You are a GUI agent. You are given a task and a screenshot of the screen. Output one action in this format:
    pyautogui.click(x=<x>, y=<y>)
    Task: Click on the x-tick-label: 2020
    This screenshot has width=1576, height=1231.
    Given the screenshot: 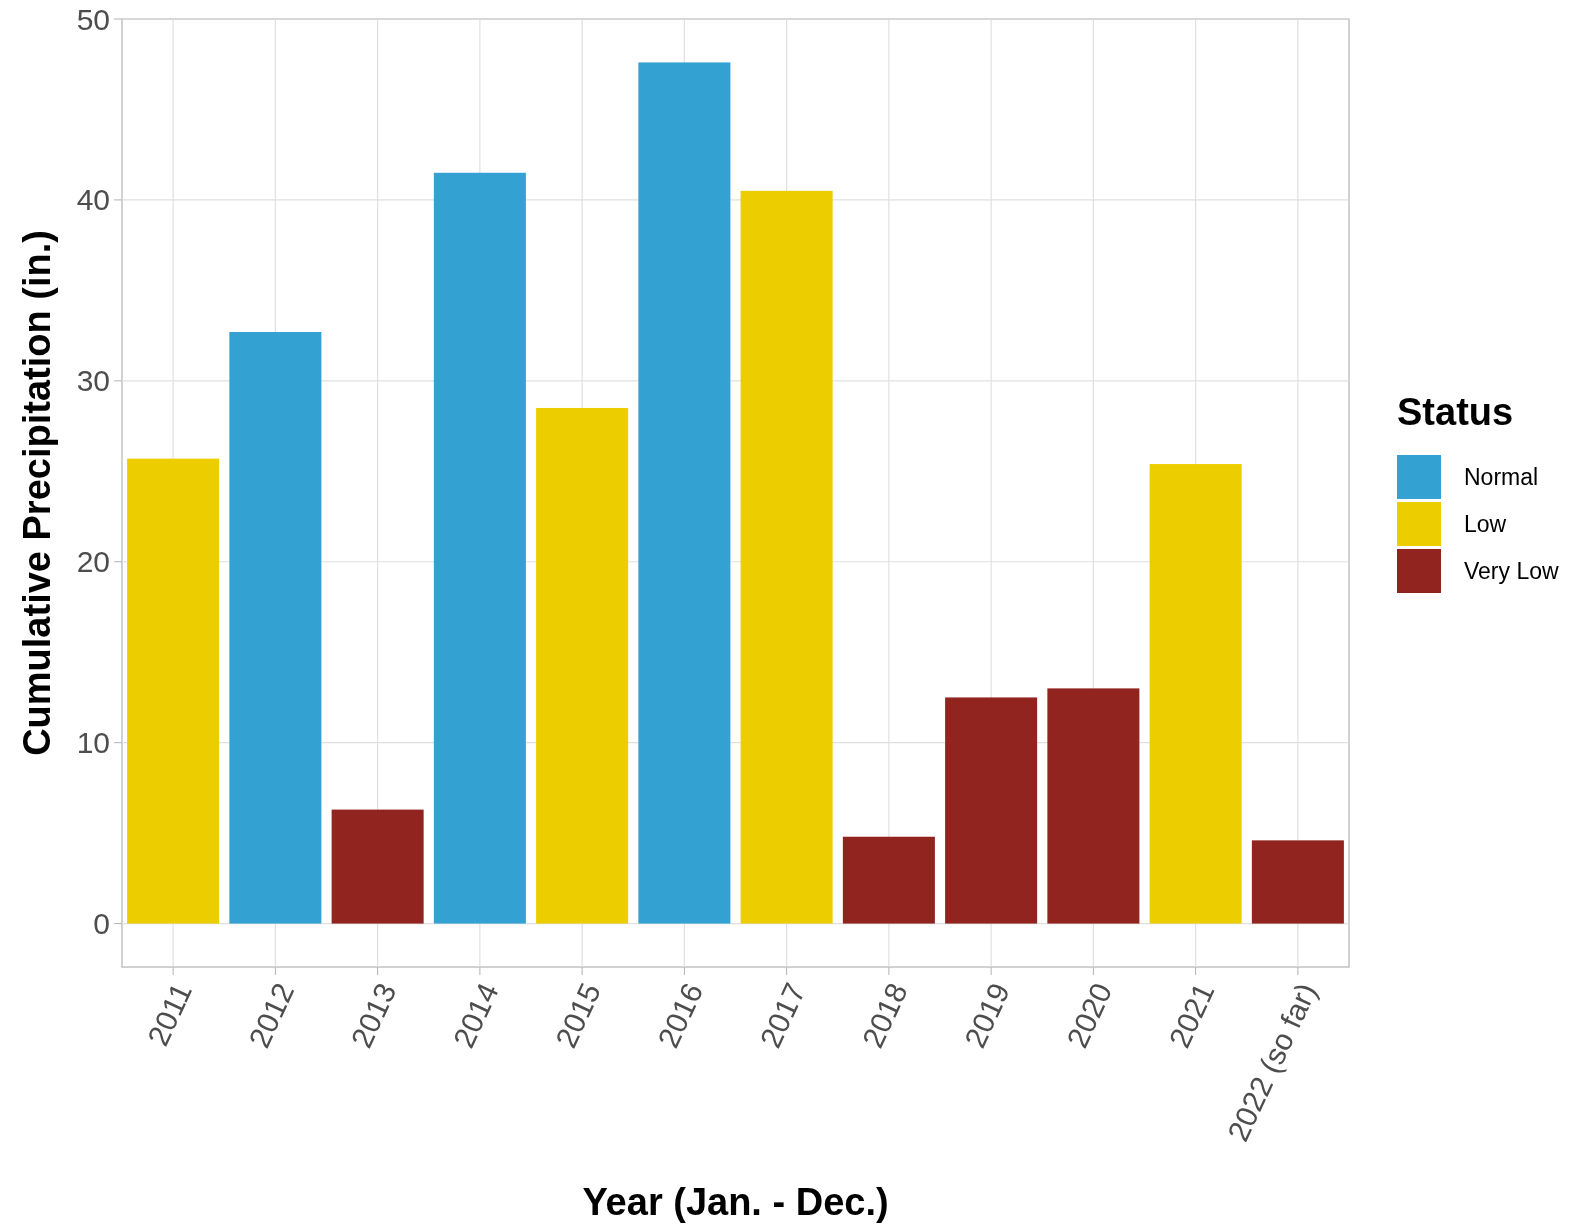 What is the action you would take?
    pyautogui.click(x=1089, y=1015)
    